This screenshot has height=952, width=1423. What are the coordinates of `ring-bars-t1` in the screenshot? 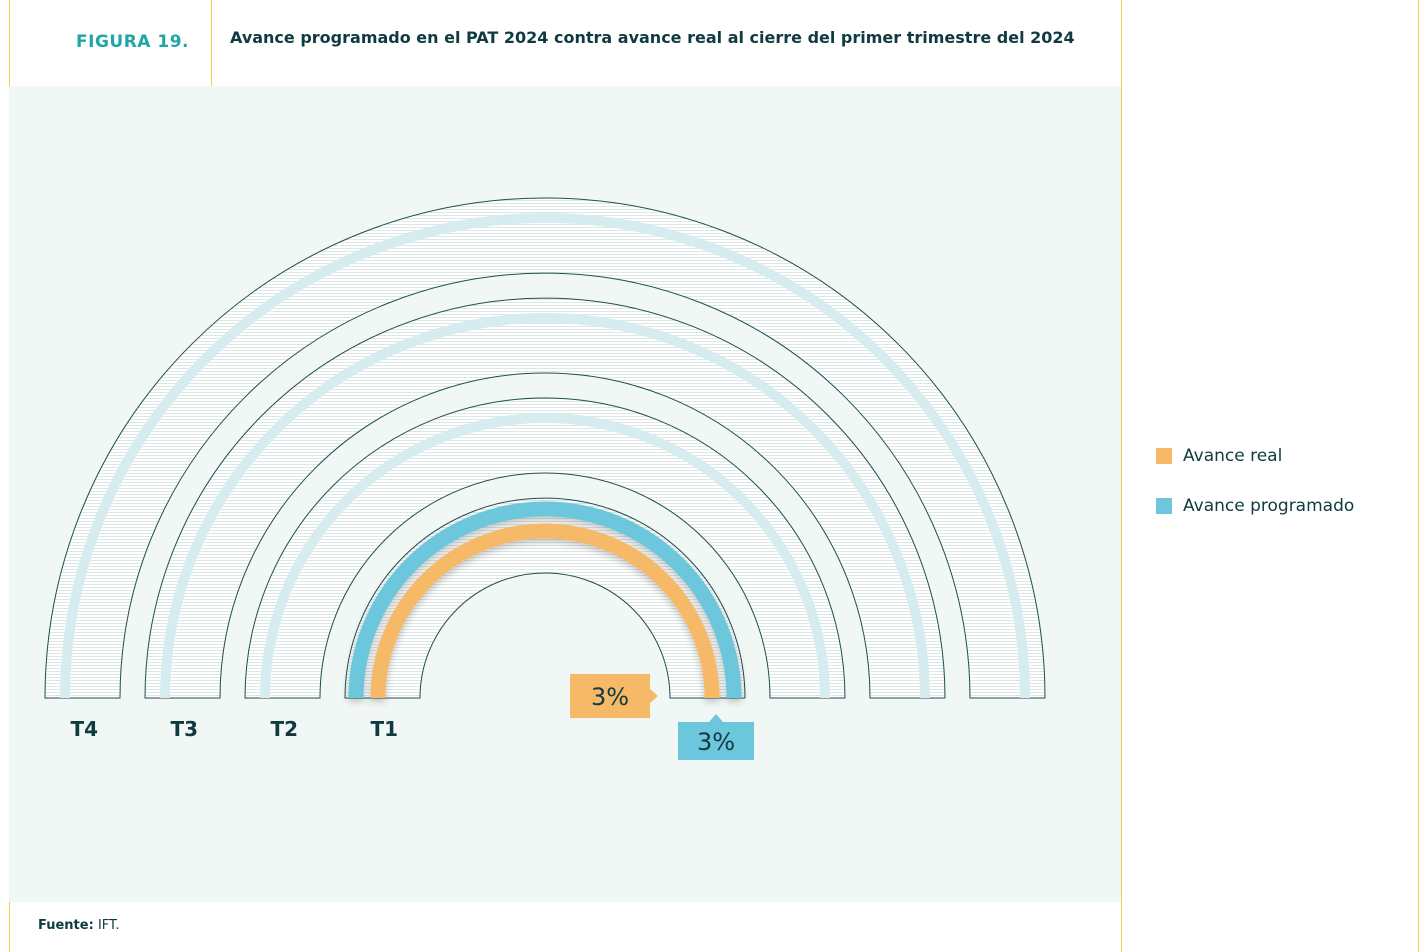 It's located at (545, 600).